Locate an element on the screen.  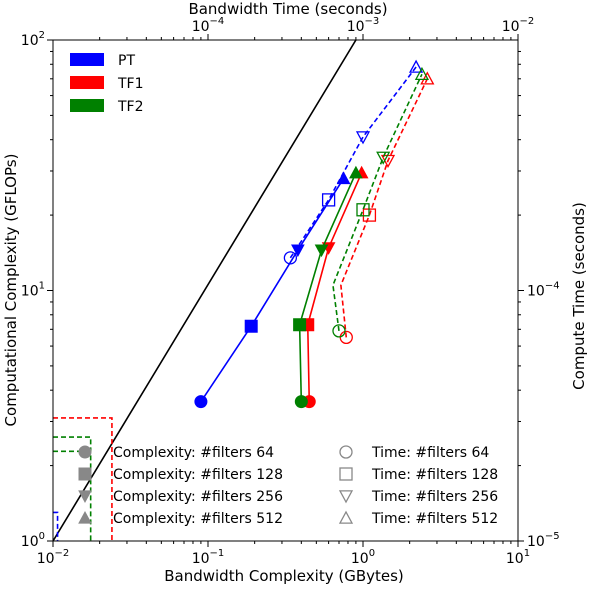
bracket-tf1 is located at coordinates (83, 479).